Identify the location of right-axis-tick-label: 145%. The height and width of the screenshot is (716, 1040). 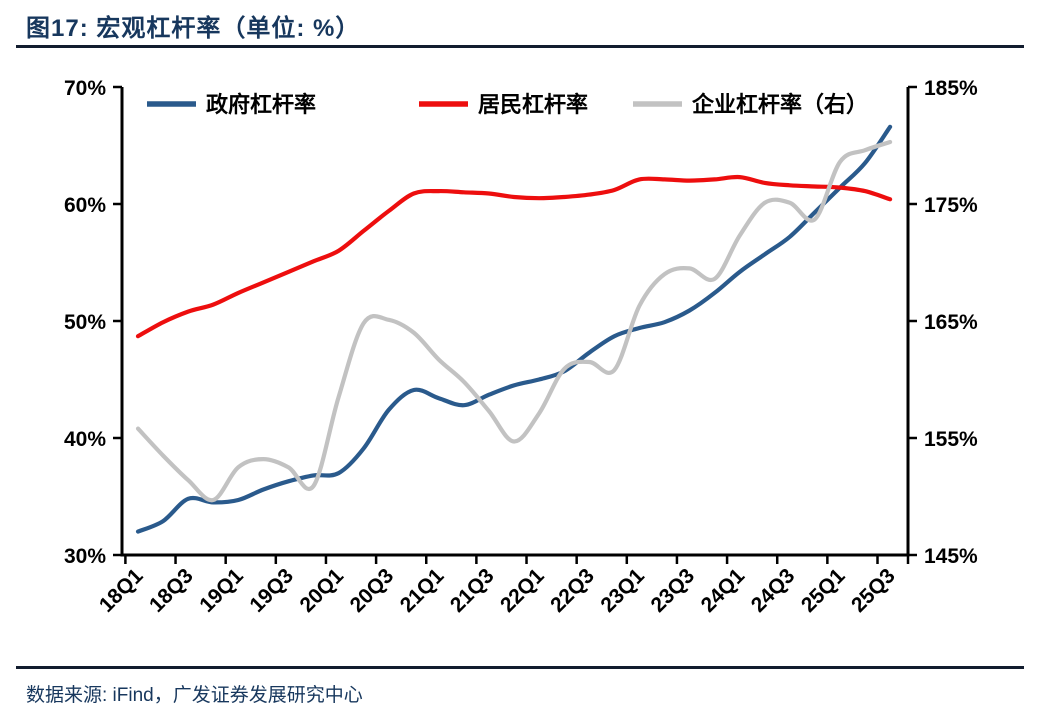
(951, 556).